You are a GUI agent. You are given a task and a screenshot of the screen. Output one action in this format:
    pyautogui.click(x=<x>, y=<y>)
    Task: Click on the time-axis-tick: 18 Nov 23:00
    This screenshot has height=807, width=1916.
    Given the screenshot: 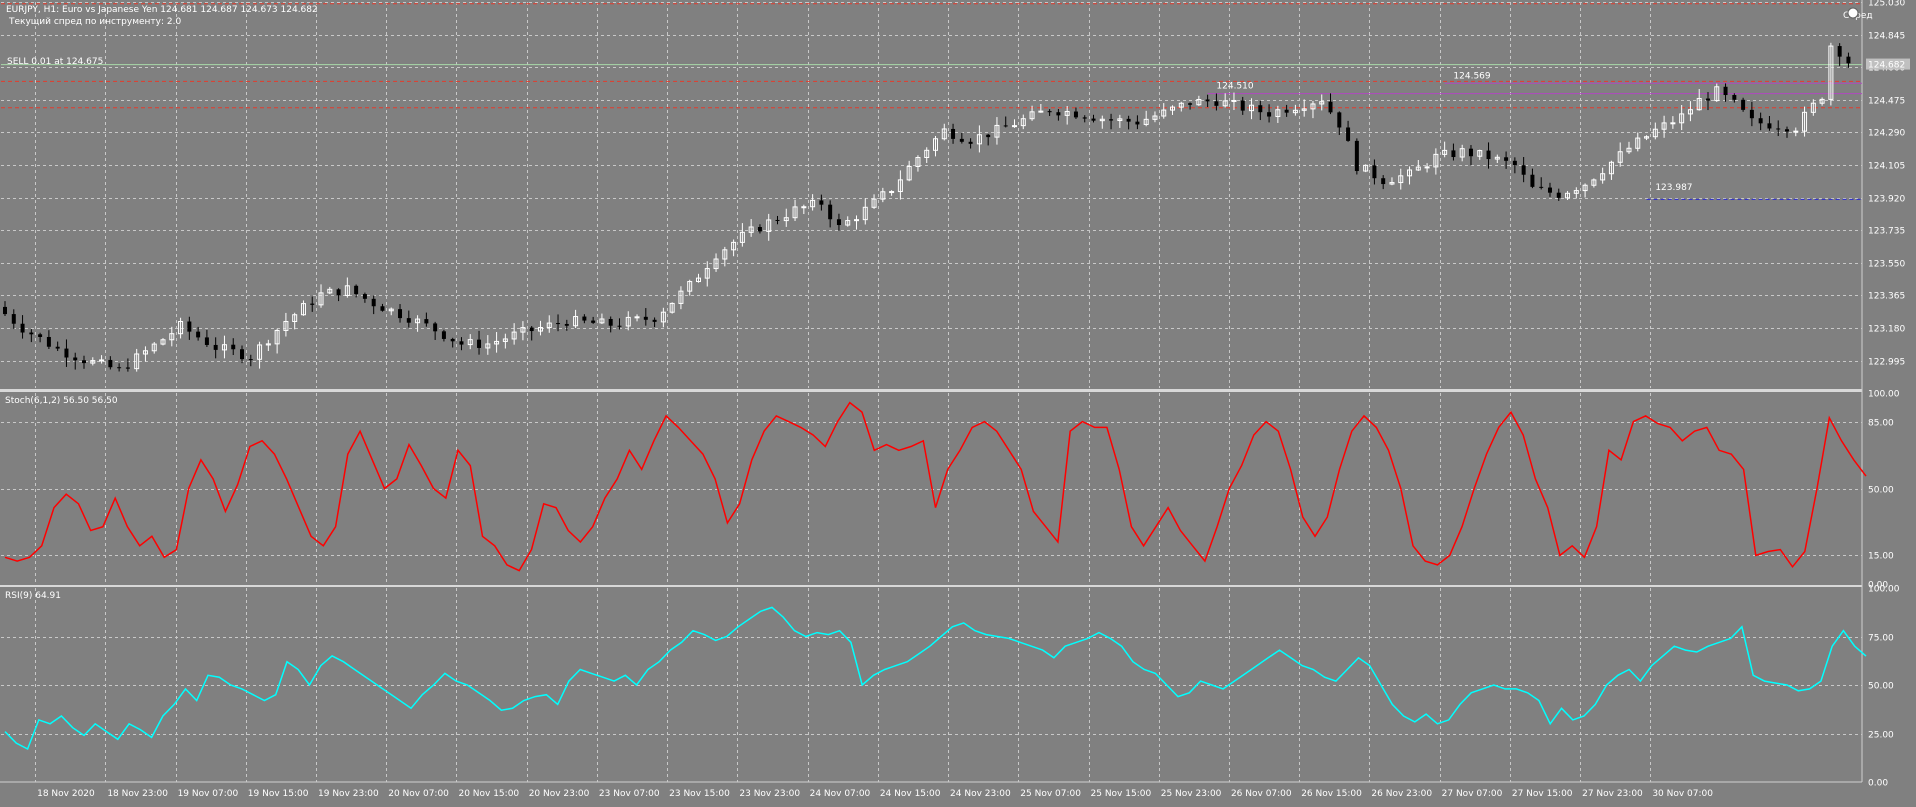 What is the action you would take?
    pyautogui.click(x=137, y=794)
    